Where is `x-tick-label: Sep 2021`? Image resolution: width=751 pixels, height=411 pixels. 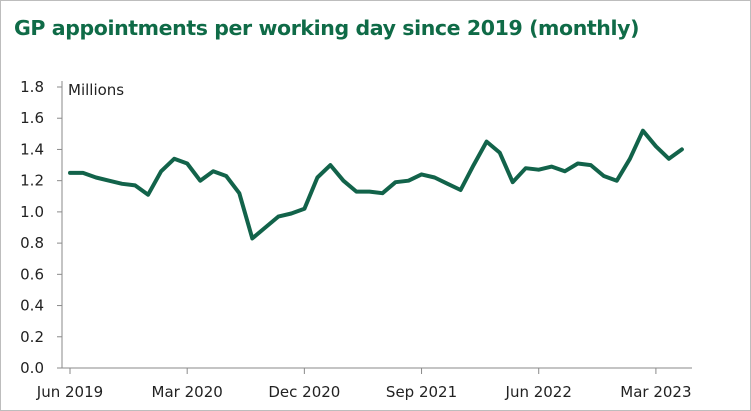
x-tick-label: Sep 2021 is located at coordinates (421, 392).